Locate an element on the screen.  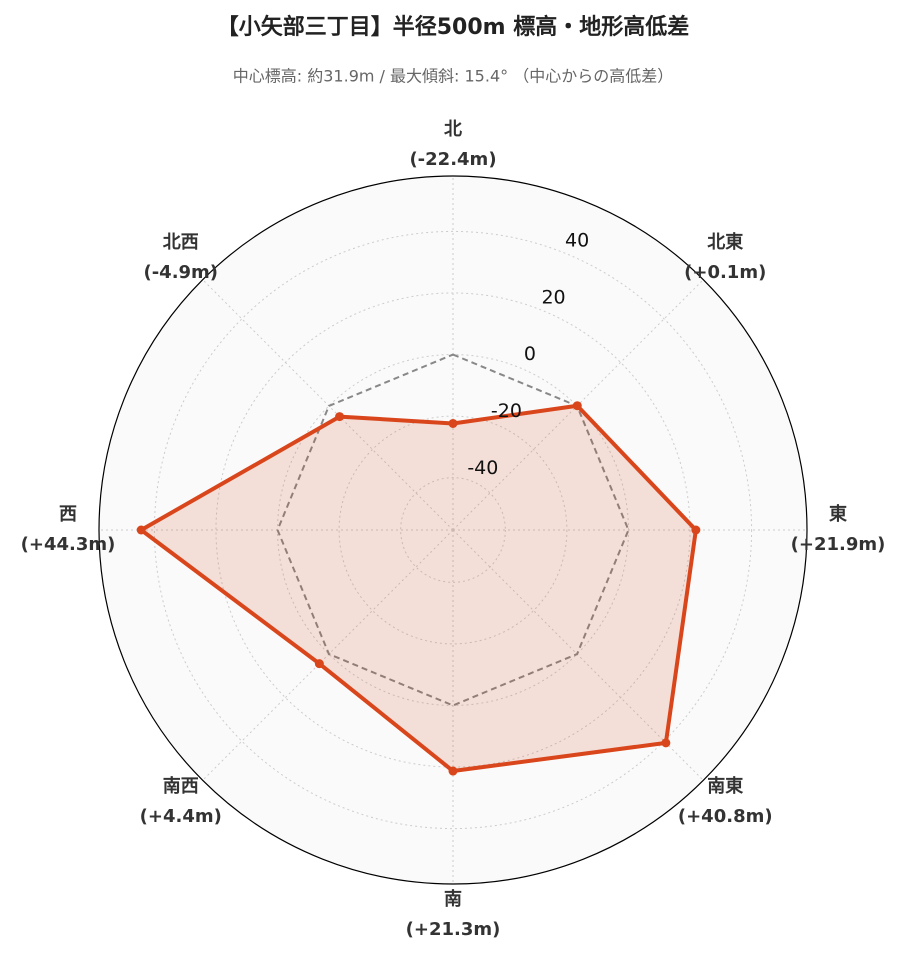
chart-title: 【小矢部三丁目】半径500m 標高・地形高低差 is located at coordinates (453, 27).